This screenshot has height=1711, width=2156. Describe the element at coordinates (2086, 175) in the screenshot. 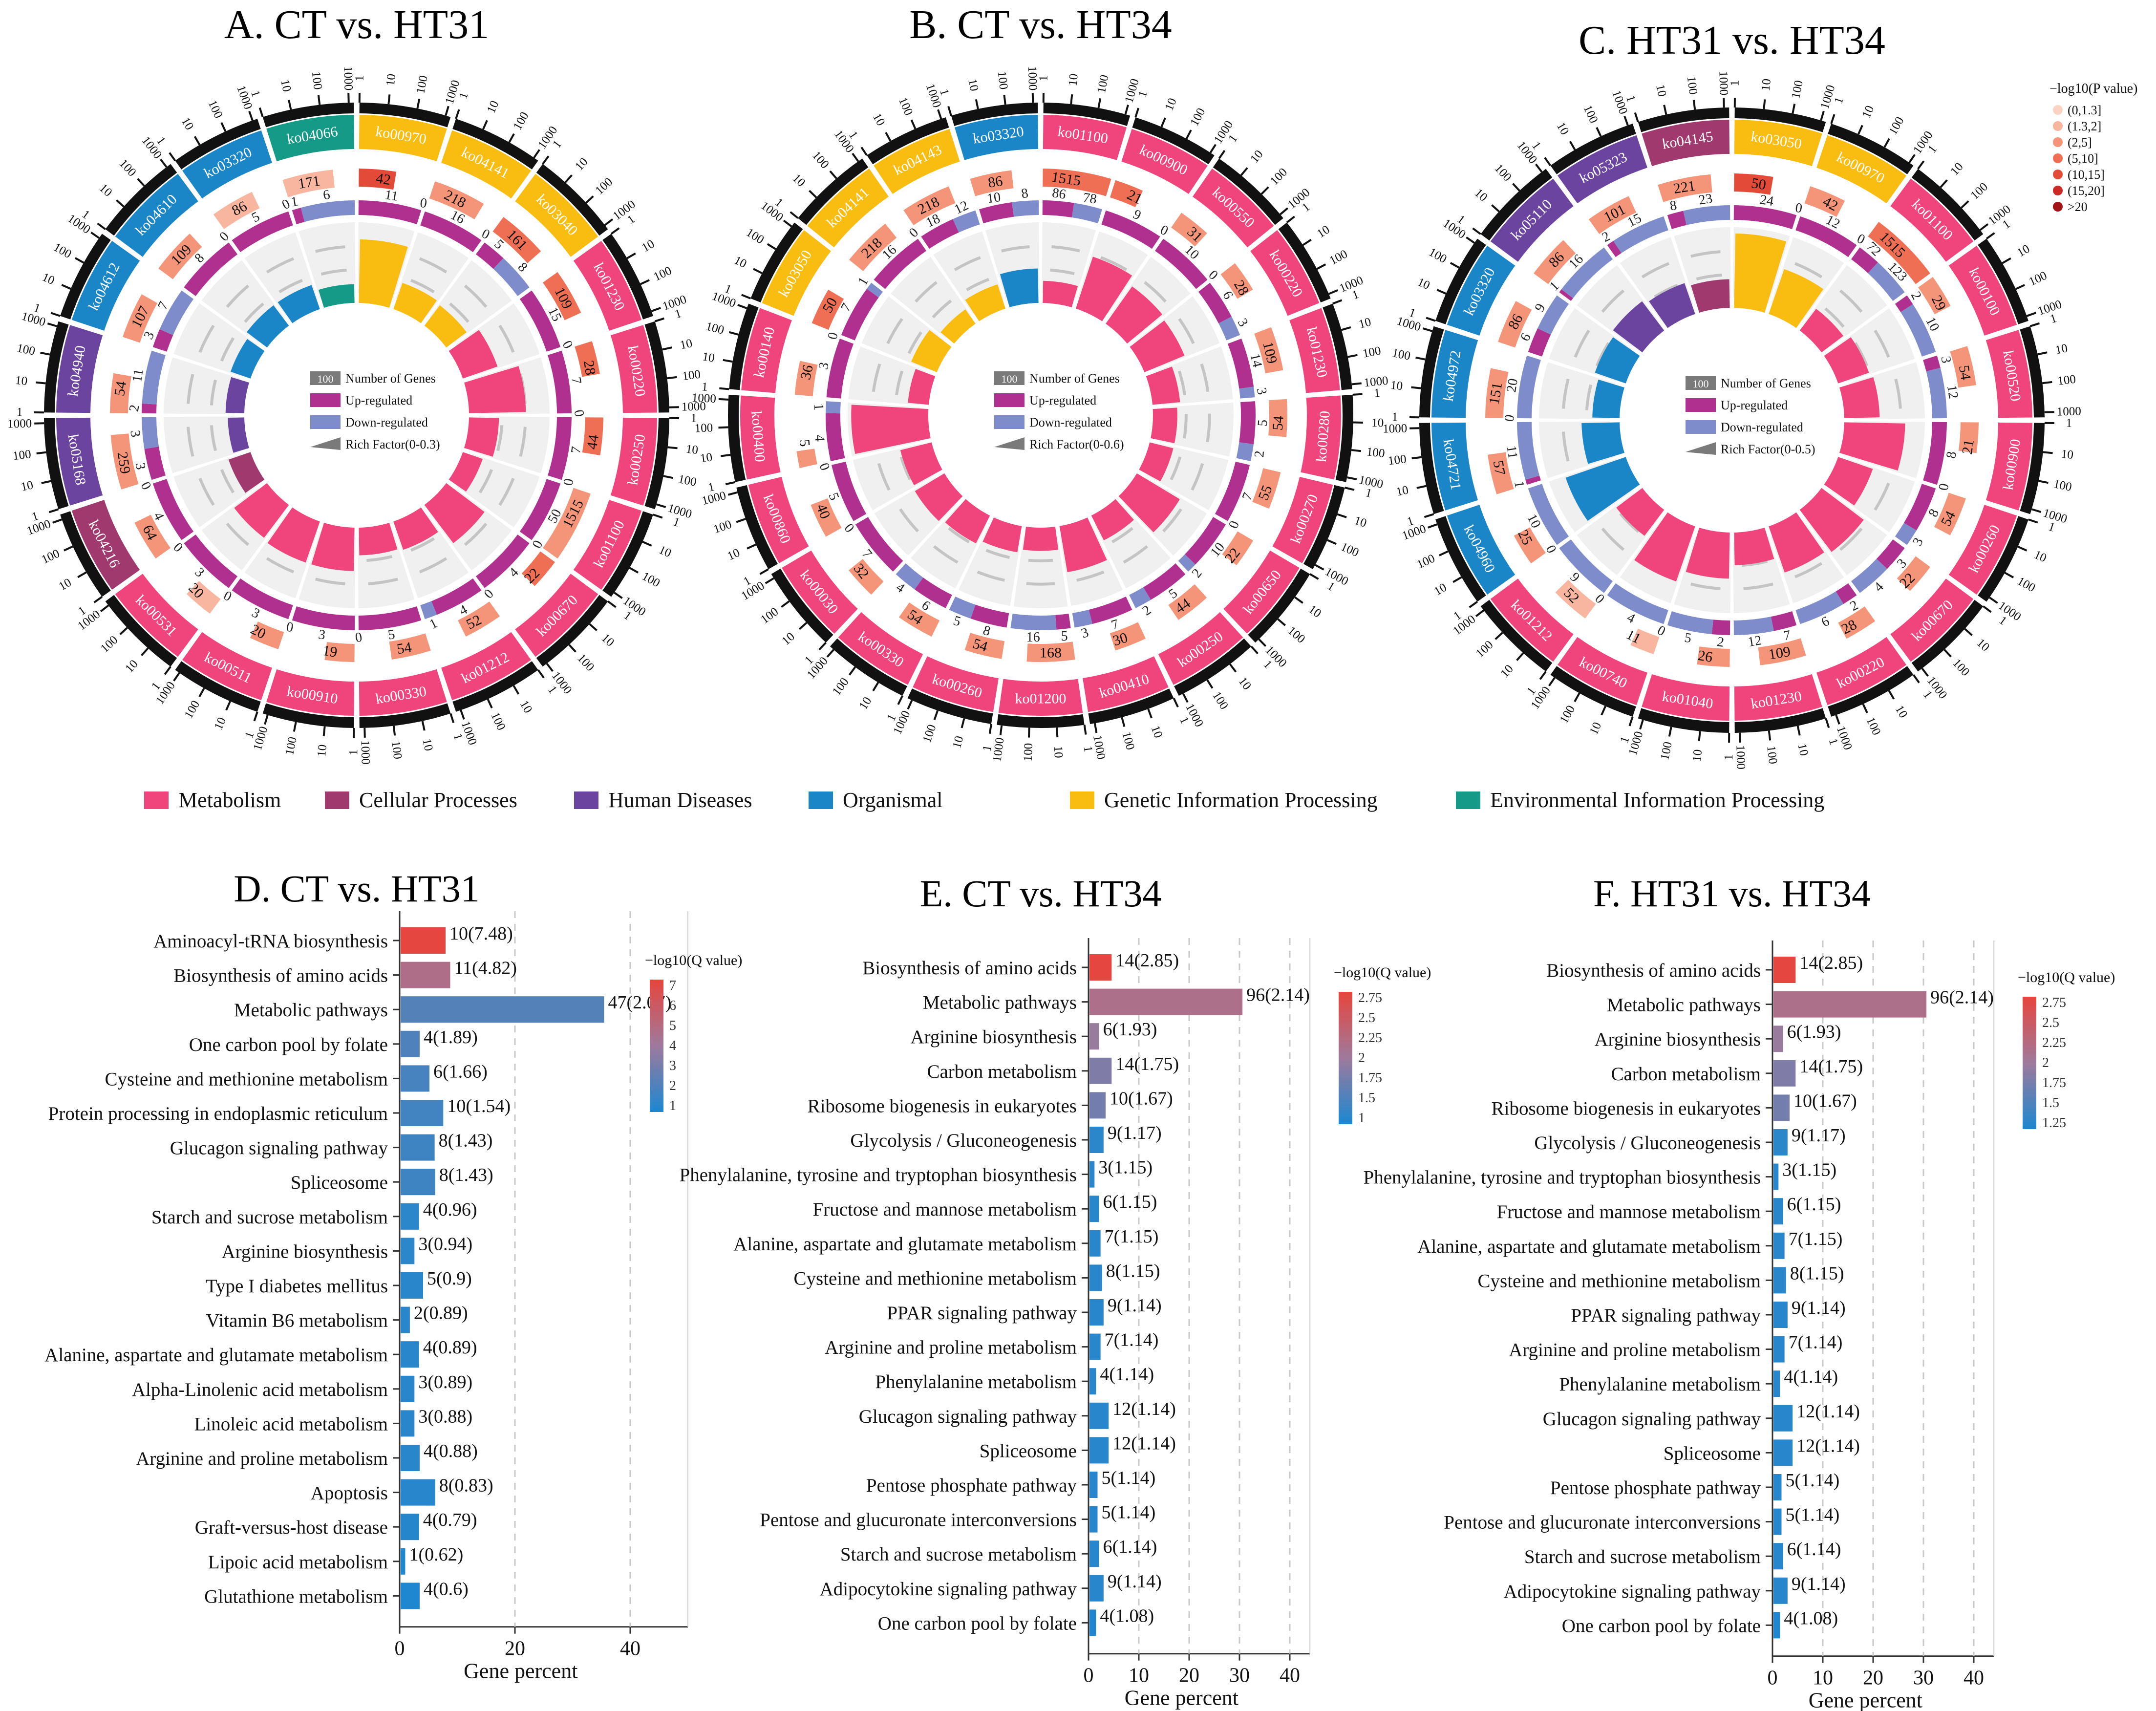

I see `pvalue-legend-label: (10,15]` at that location.